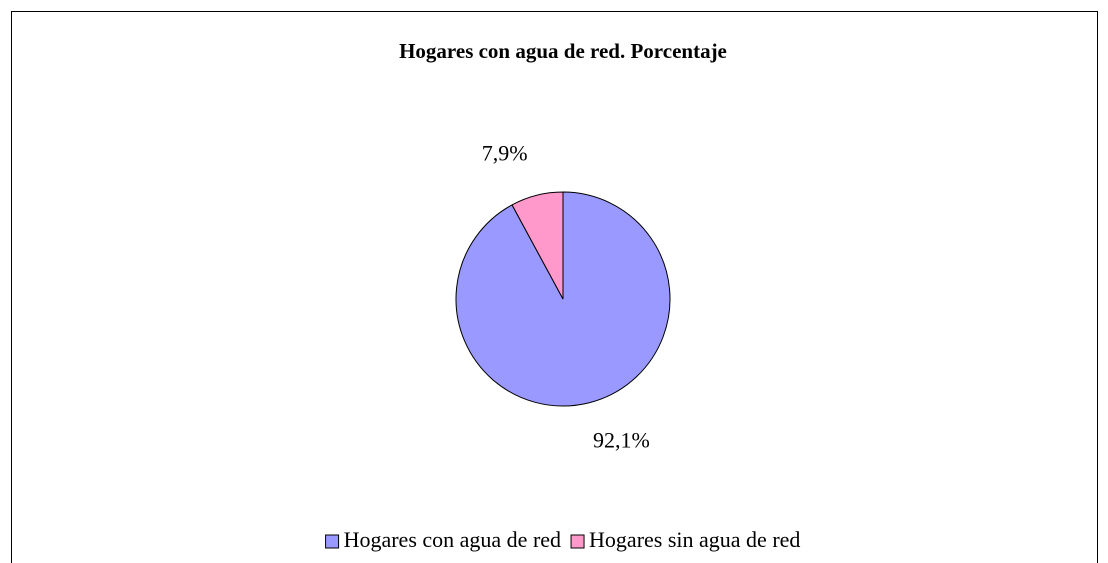  I want to click on data-label: 92,1%, so click(621, 440).